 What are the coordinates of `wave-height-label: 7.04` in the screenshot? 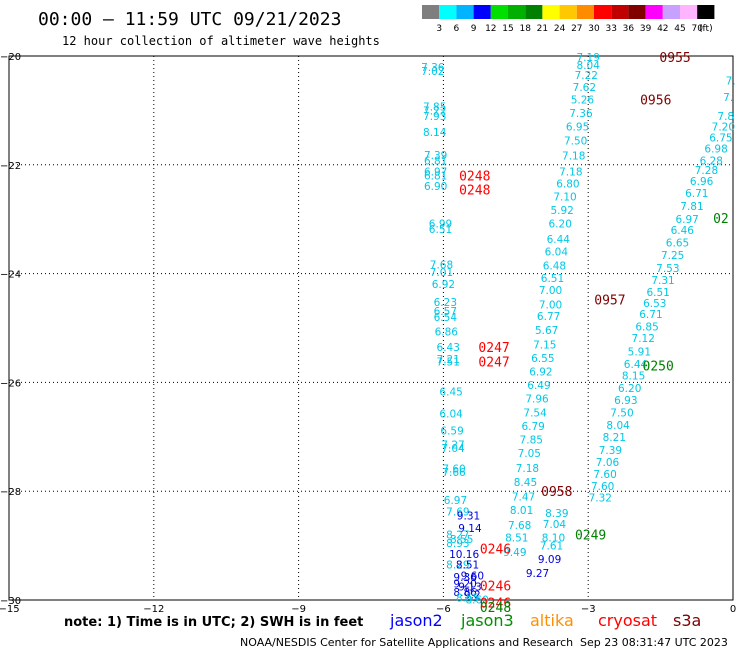 It's located at (453, 449).